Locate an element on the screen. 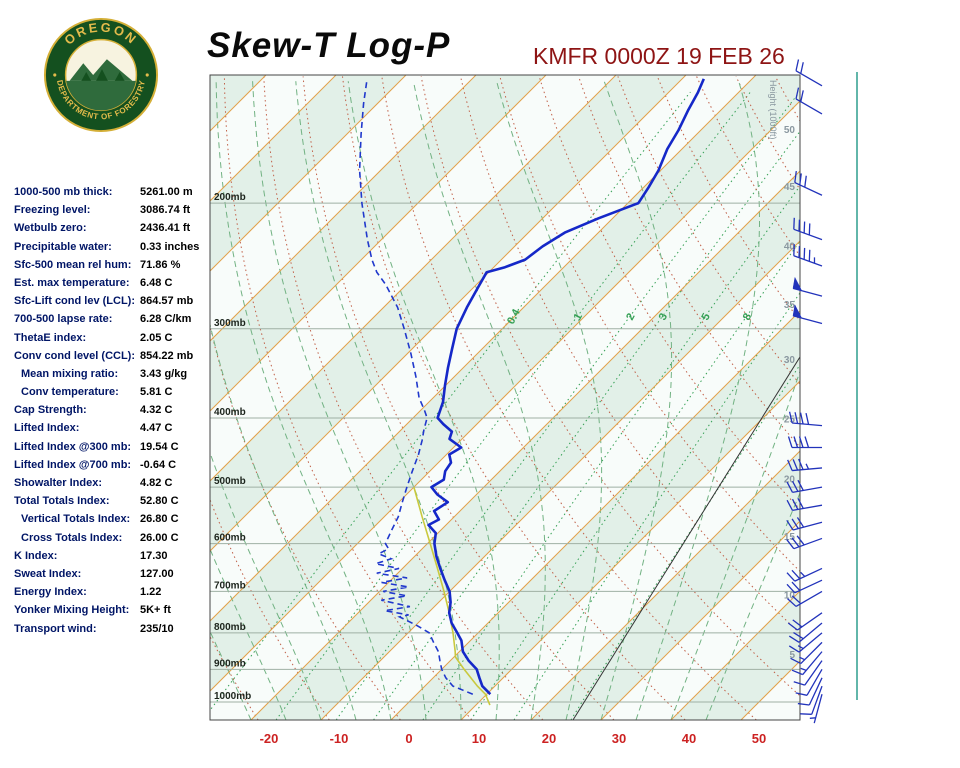  stat-value: 4.32 C is located at coordinates (156, 410).